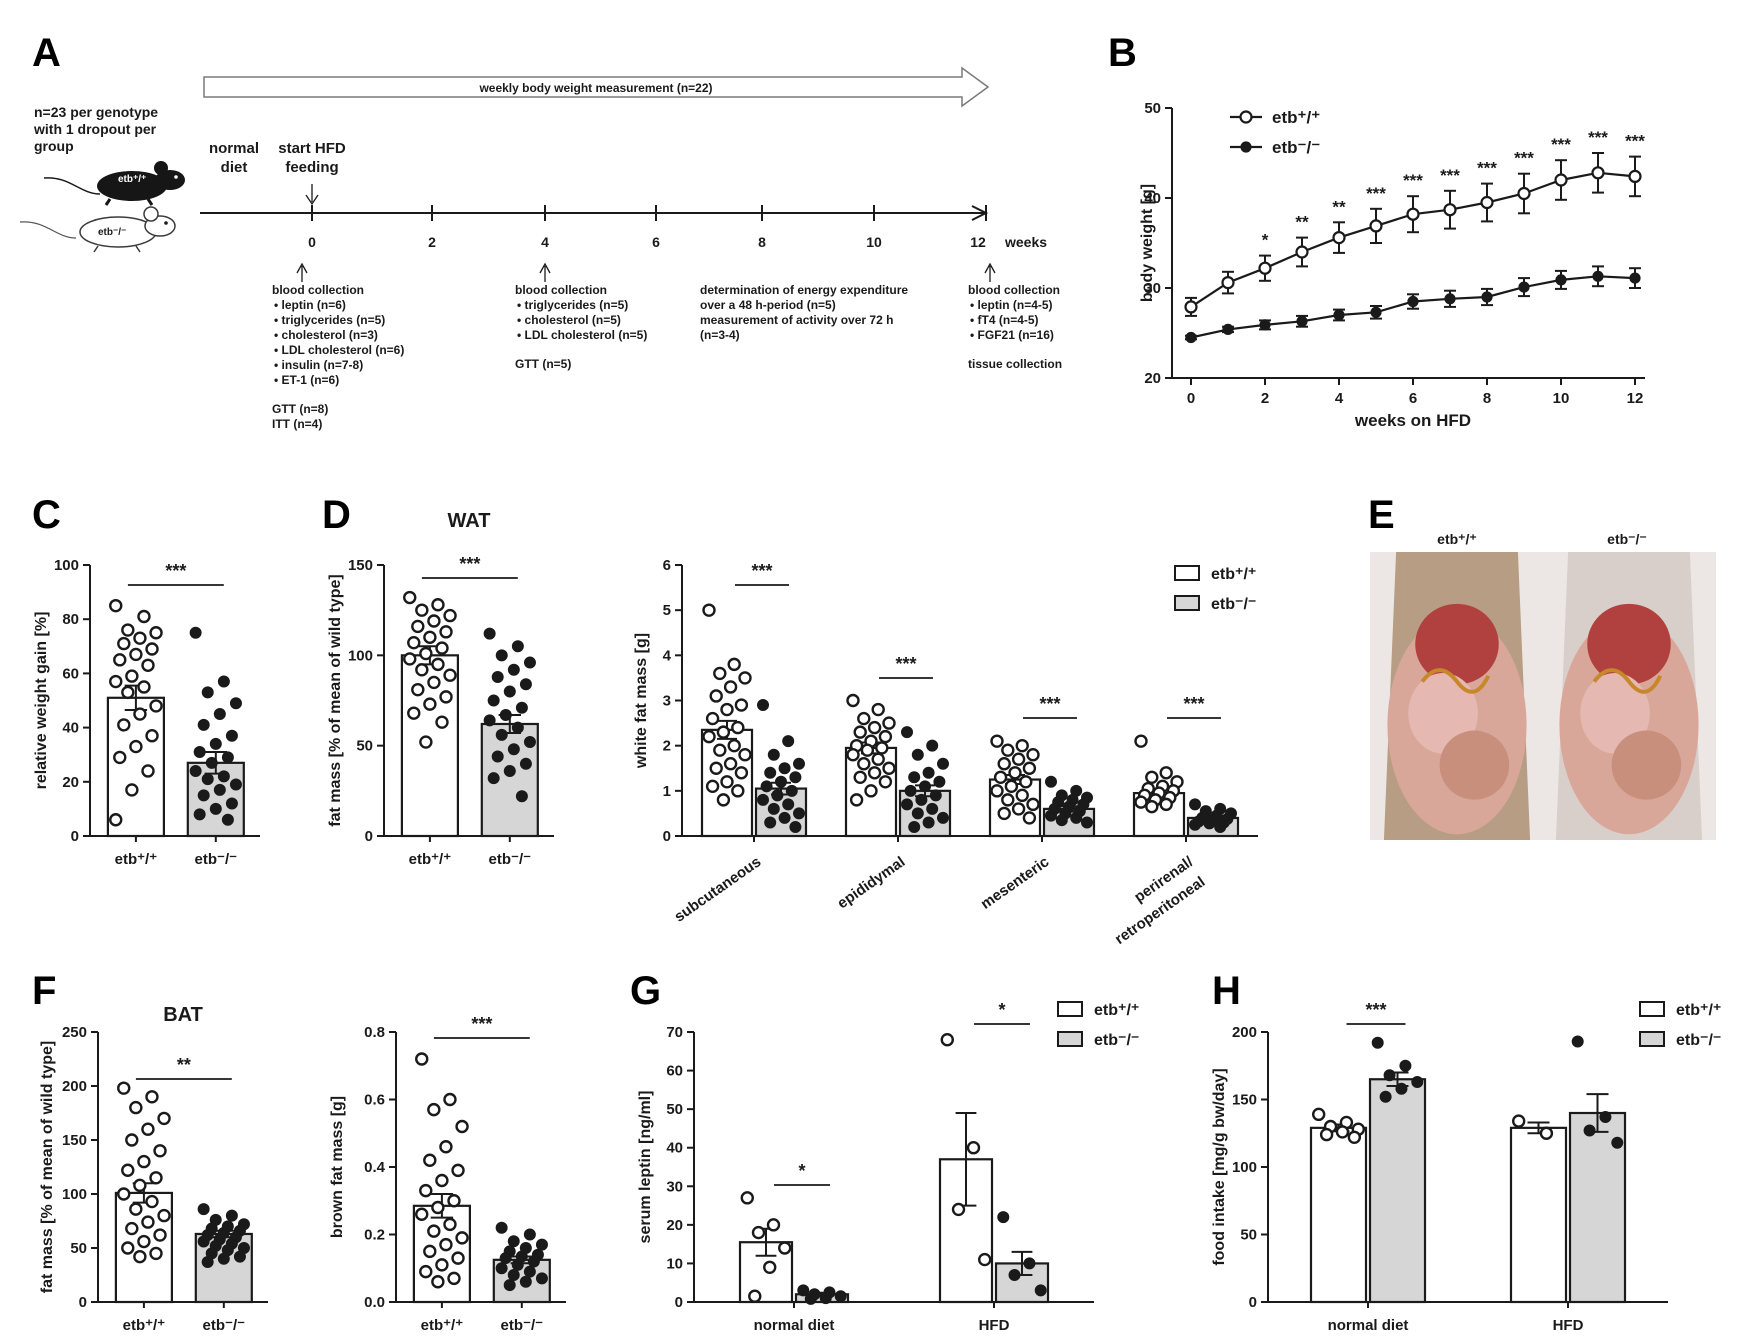  I want to click on y-tick-label: 30, so click(674, 1186).